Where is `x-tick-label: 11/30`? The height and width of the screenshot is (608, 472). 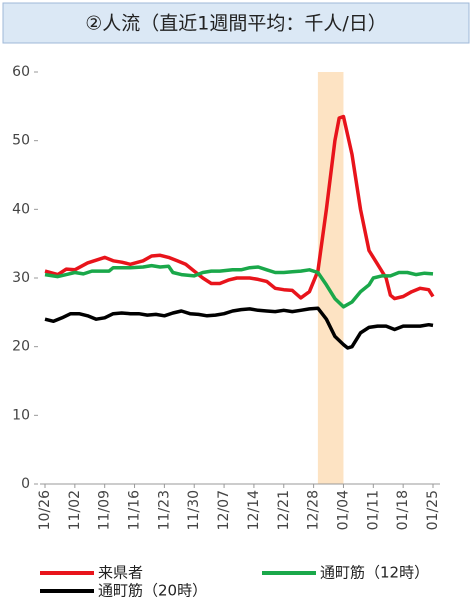
x-tick-label: 11/30 is located at coordinates (194, 510).